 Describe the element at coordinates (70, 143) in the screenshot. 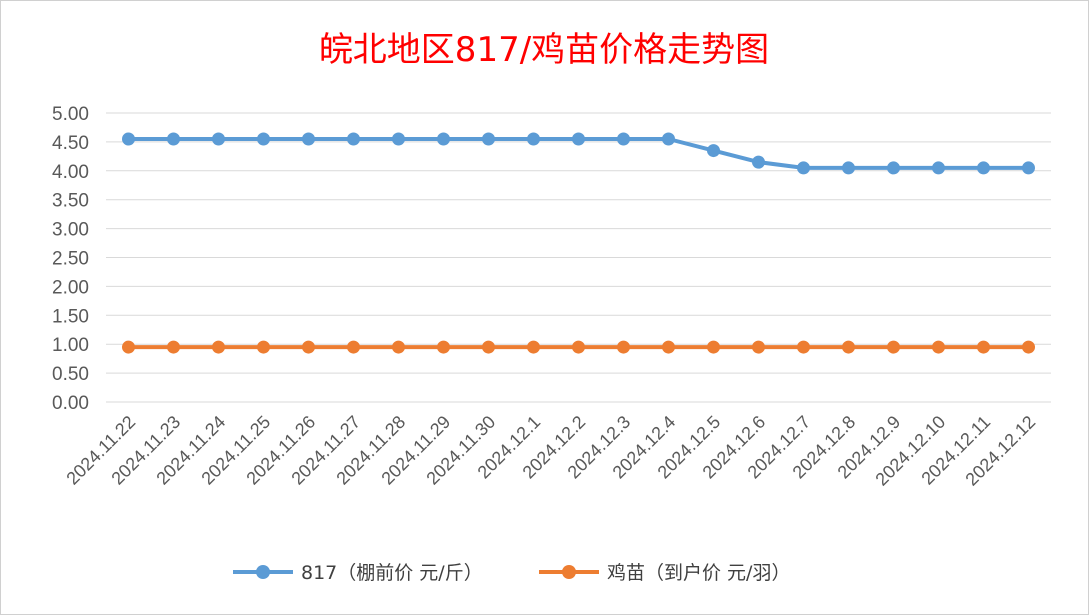

I see `y-tick-label: 4.50` at that location.